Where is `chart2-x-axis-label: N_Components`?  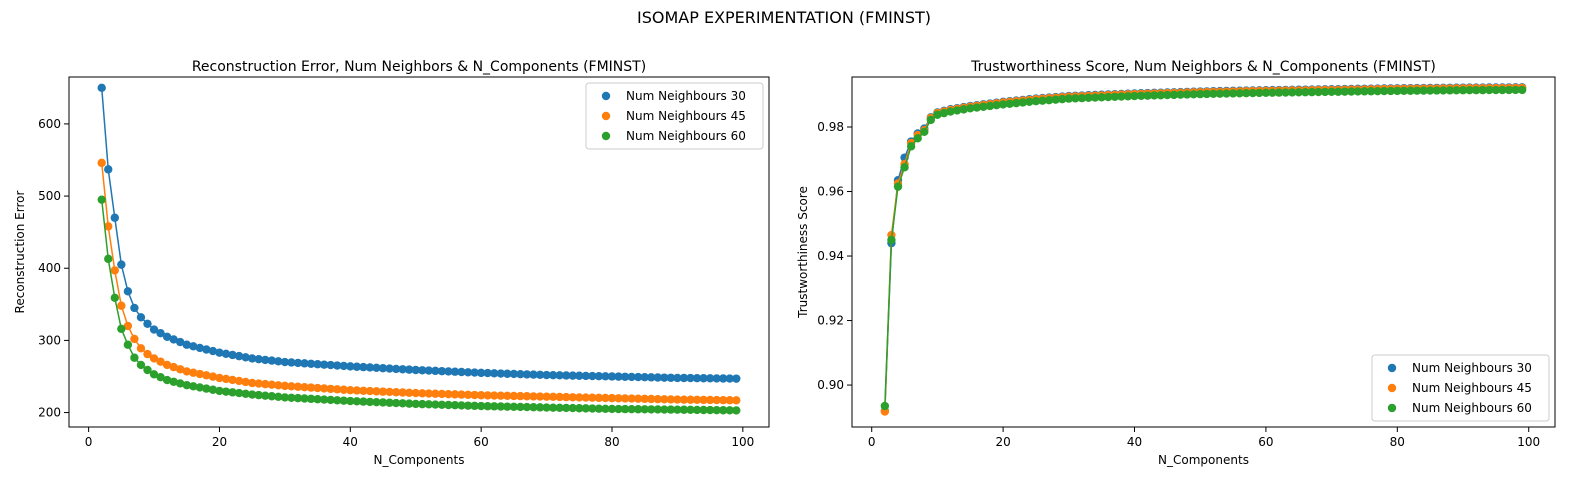 chart2-x-axis-label: N_Components is located at coordinates (1203, 460).